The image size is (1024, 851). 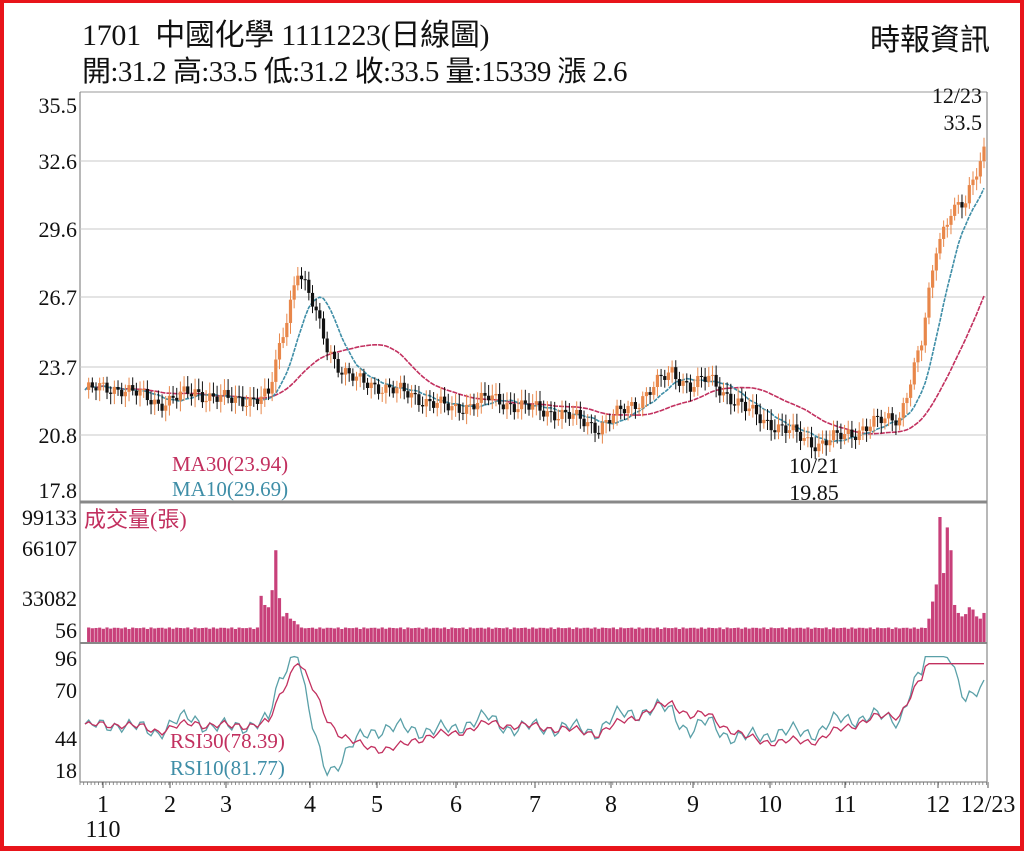 What do you see at coordinates (556, 805) in the screenshot?
I see `x-axis-labels: 1 2 3 4 5 6 7 8 9 10 11 12 12/23` at bounding box center [556, 805].